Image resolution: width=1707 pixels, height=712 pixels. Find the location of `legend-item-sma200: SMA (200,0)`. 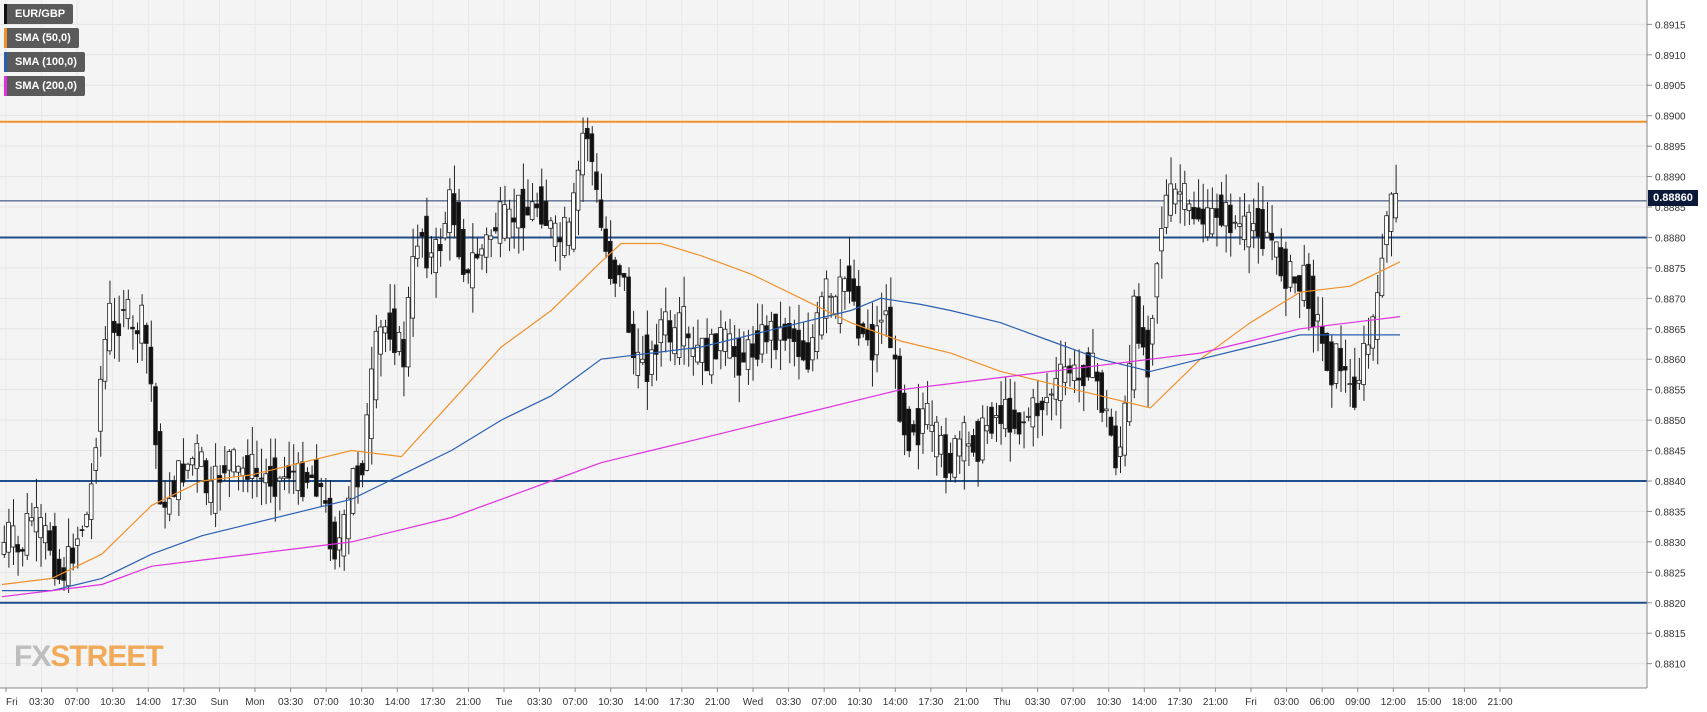

legend-item-sma200: SMA (200,0) is located at coordinates (44, 86).